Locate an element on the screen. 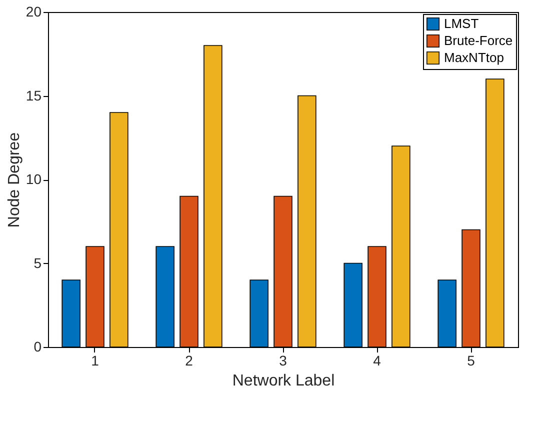 The width and height of the screenshot is (559, 423). y-tick-label: 20 is located at coordinates (34, 12).